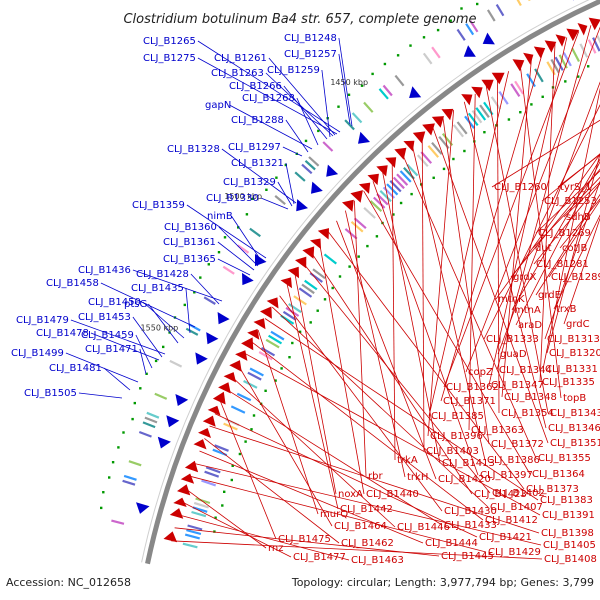  What do you see at coordinates (107, 335) in the screenshot?
I see `gene-label-reverse: CLJ_B1459` at bounding box center [107, 335].